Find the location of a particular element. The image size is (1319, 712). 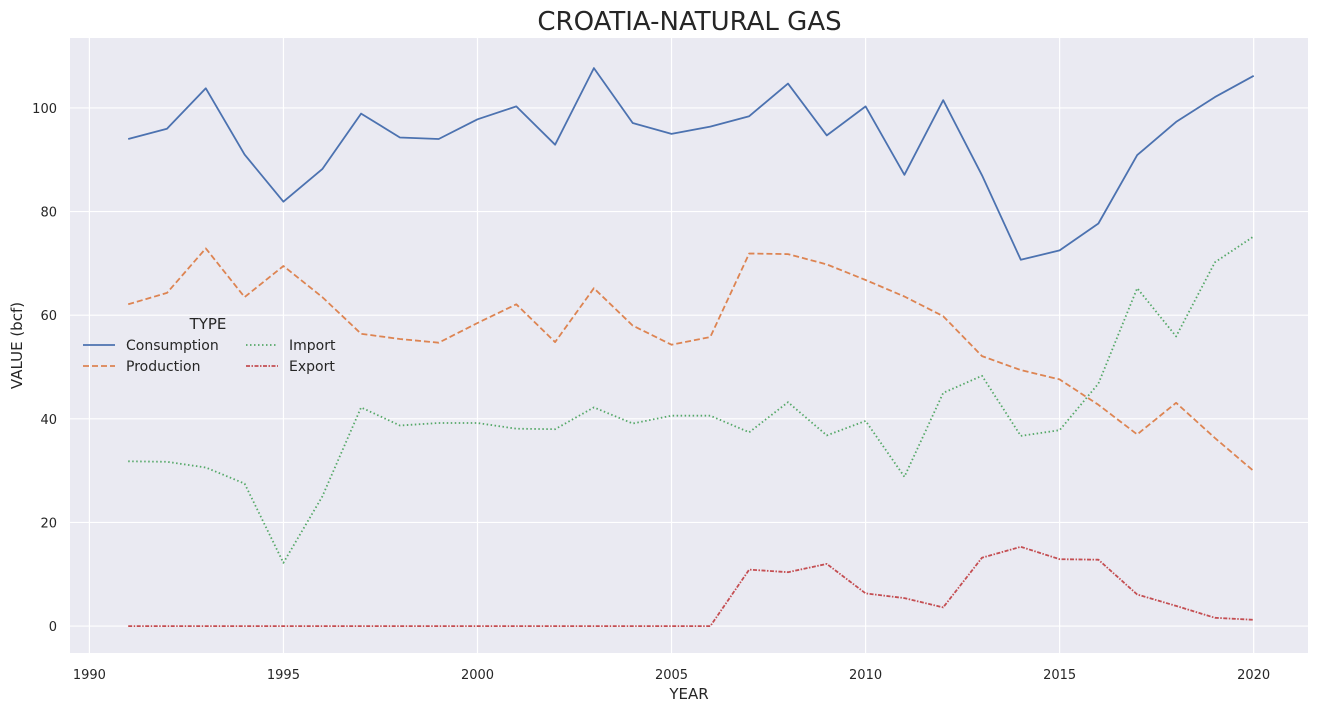

x-tick-label: 2010 is located at coordinates (865, 675).